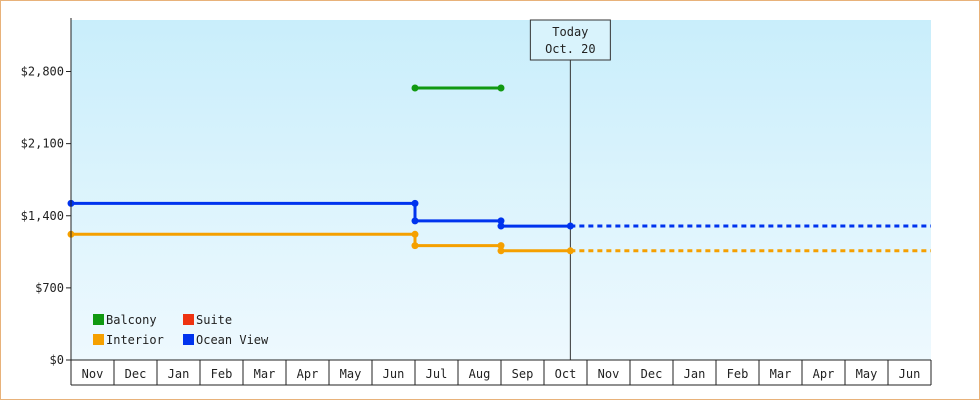  Describe the element at coordinates (131, 320) in the screenshot. I see `legend-label-balcony: Balcony` at that location.